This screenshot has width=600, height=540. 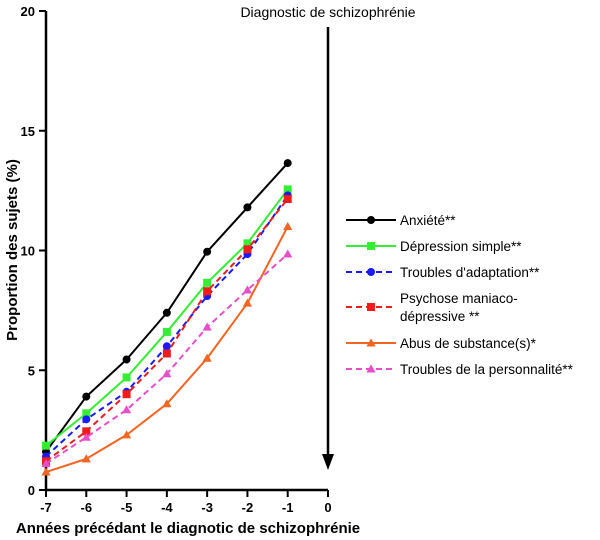 What do you see at coordinates (327, 12) in the screenshot?
I see `annotation-label: Diagnostic de schizophrénie` at bounding box center [327, 12].